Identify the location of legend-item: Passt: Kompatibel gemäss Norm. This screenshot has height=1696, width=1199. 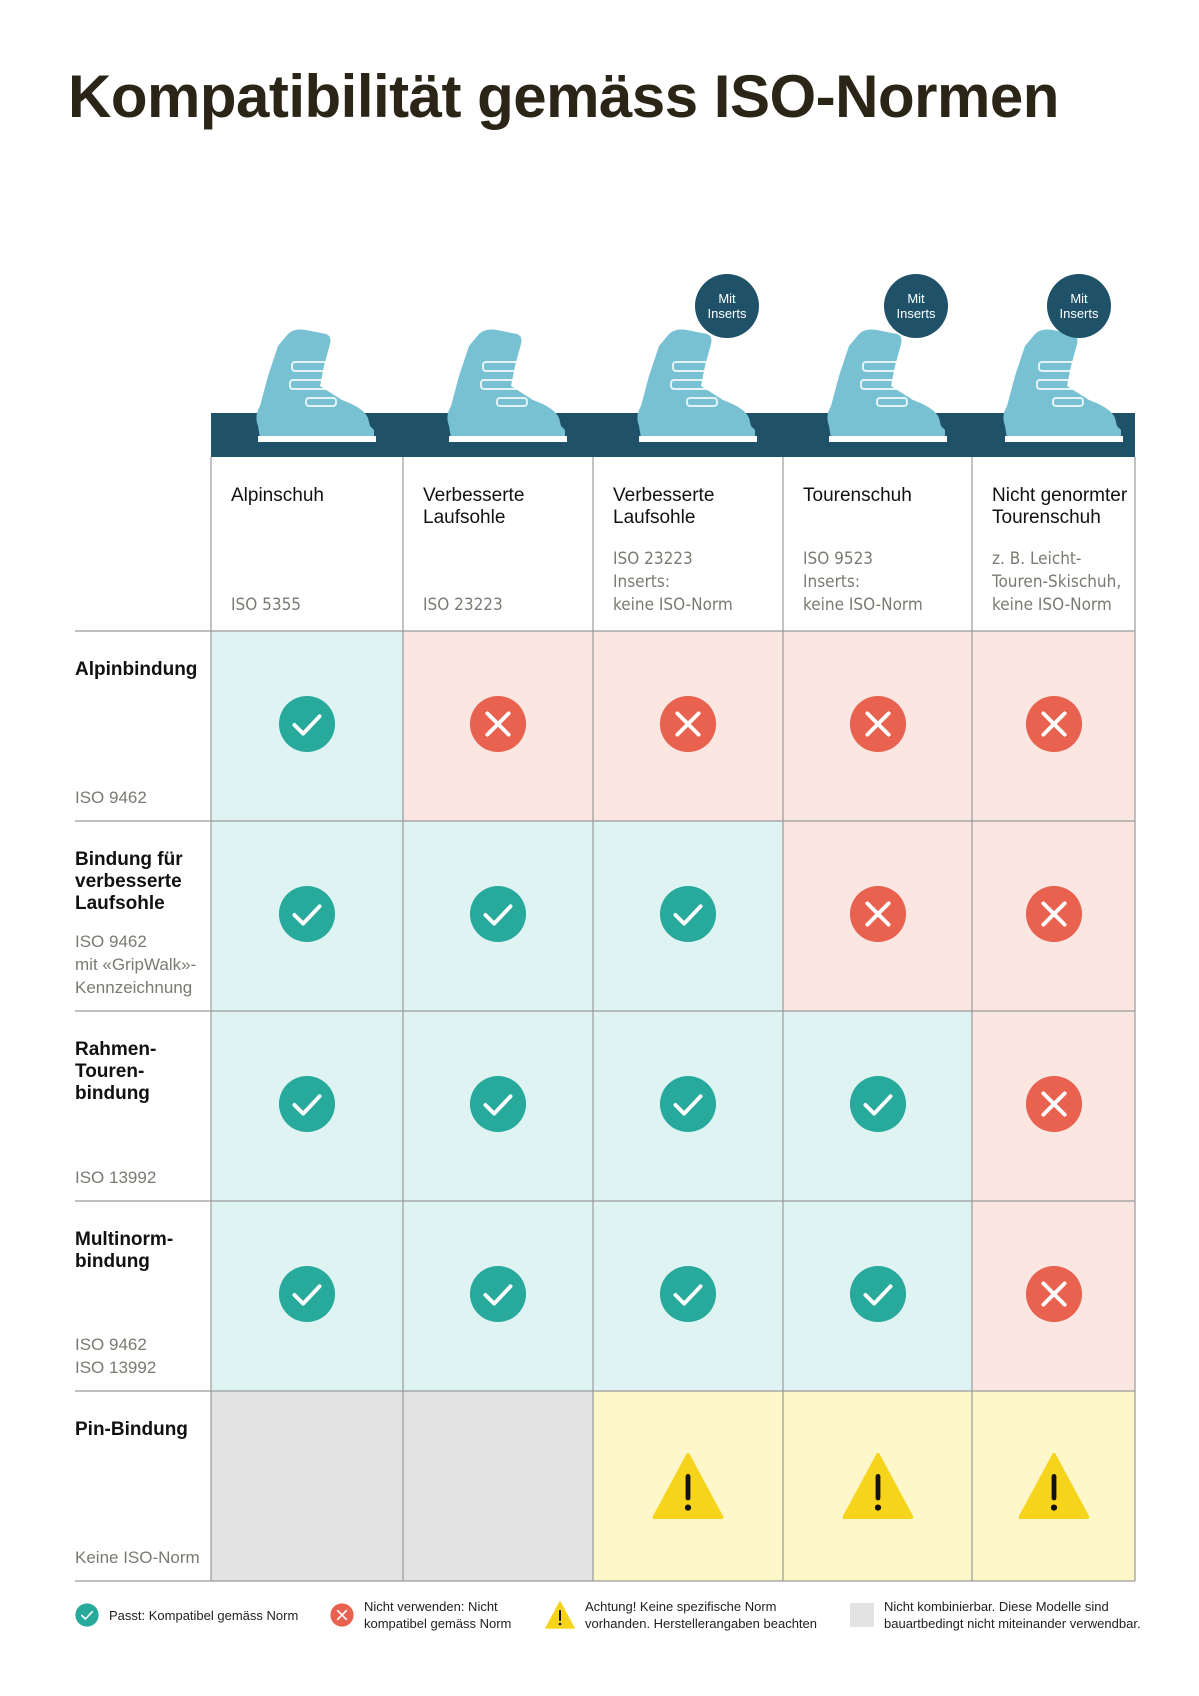
(186, 1615).